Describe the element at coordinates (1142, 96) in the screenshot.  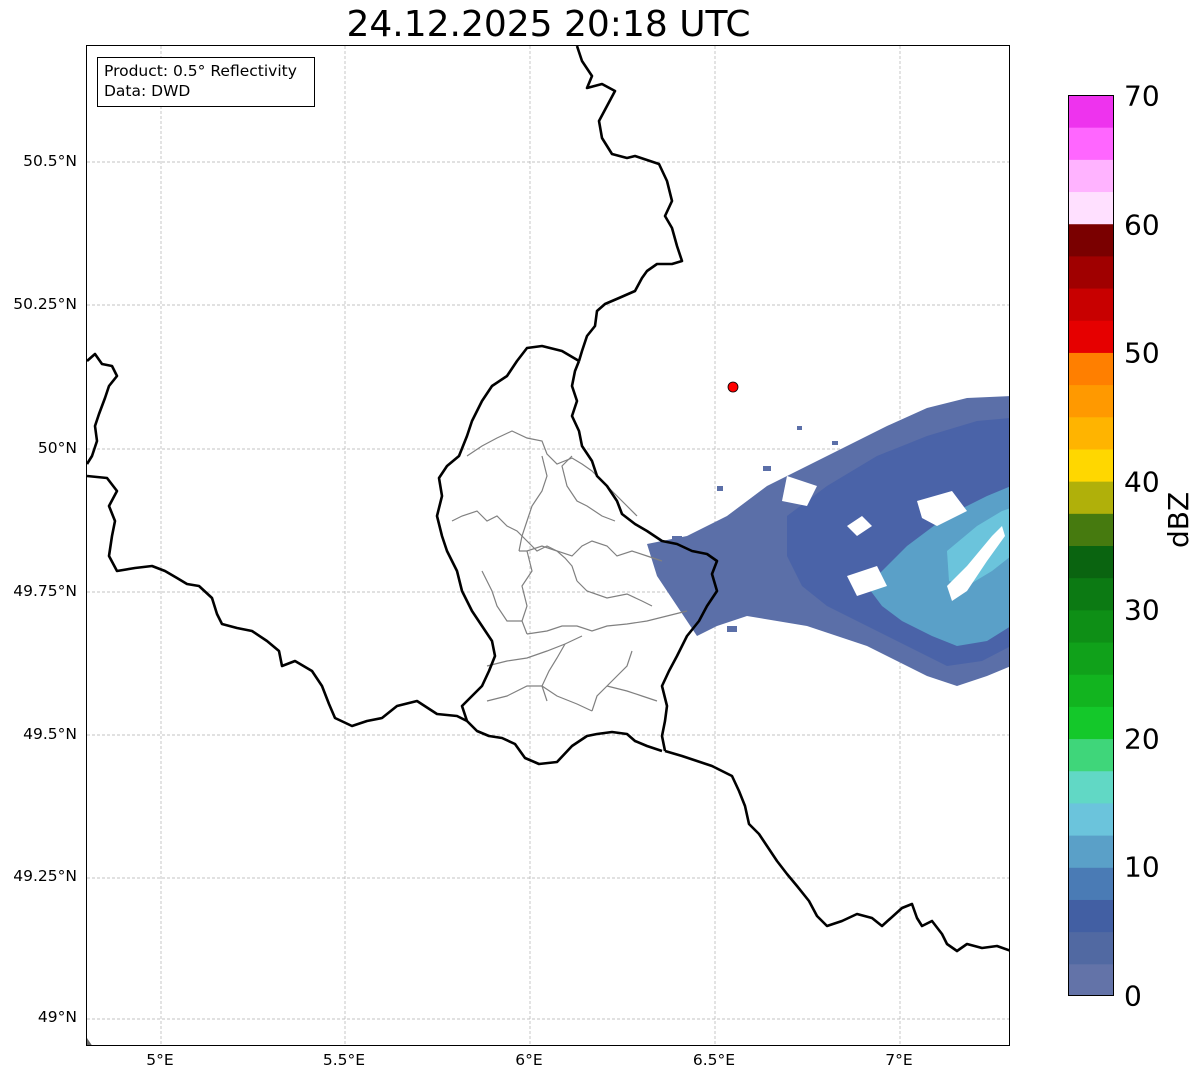
I see `colorbar-tick: 70` at that location.